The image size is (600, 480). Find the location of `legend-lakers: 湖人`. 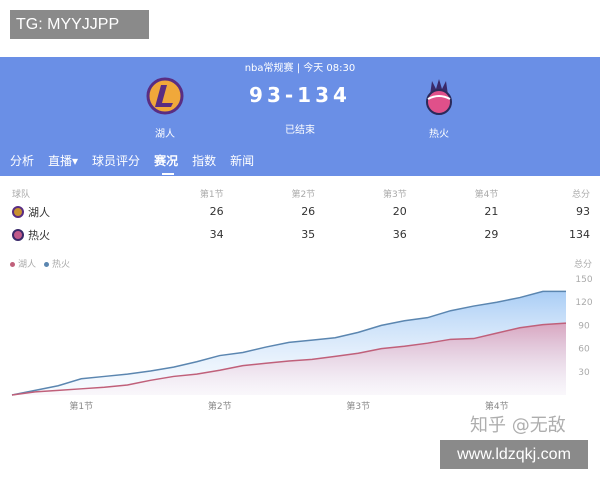

legend-lakers: 湖人 is located at coordinates (23, 263).